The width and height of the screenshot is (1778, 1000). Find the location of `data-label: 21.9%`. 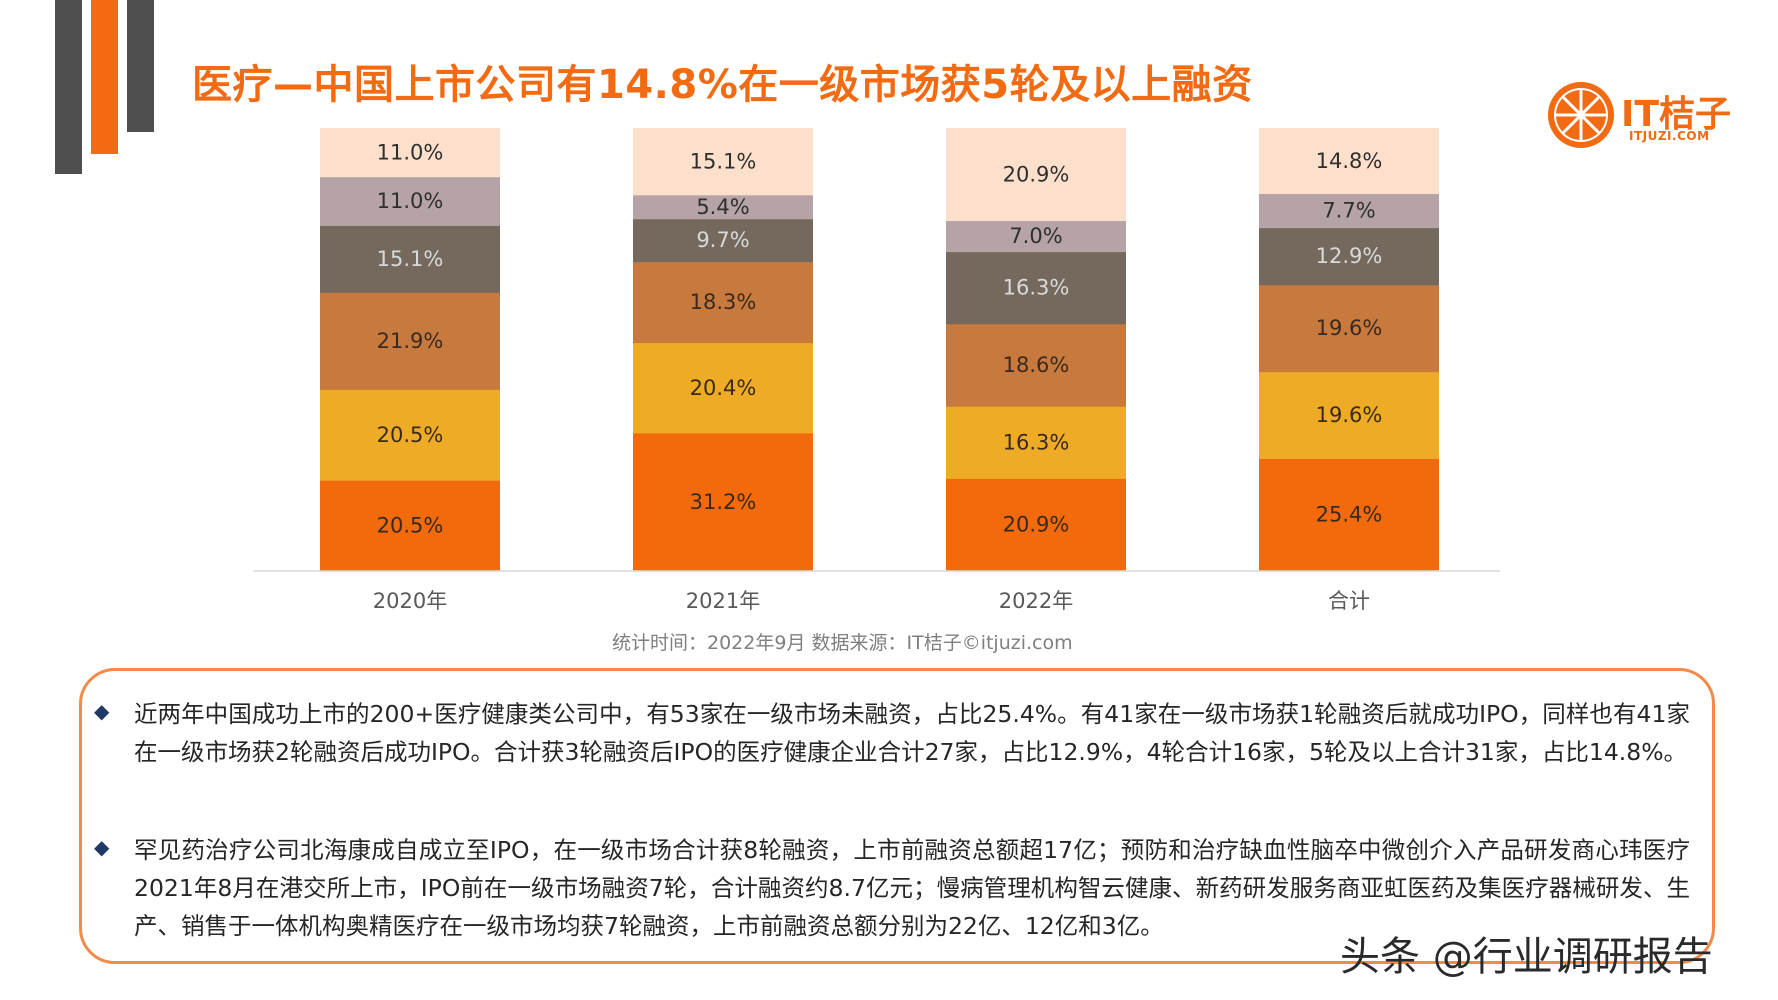

data-label: 21.9% is located at coordinates (410, 341).